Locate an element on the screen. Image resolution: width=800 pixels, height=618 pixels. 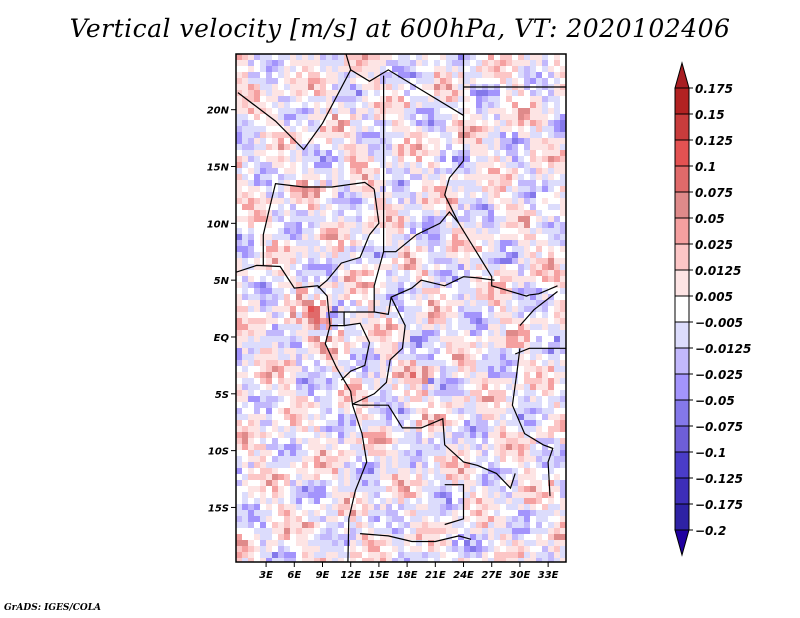
colorbar-label: 0.15 is located at coordinates (710, 115).